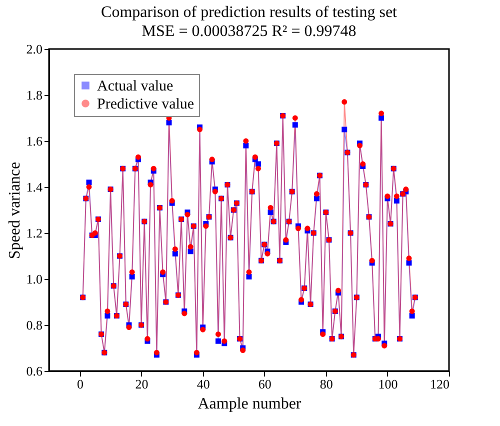 The image size is (500, 426). I want to click on y-tick-label: 0.6, so click(34, 371).